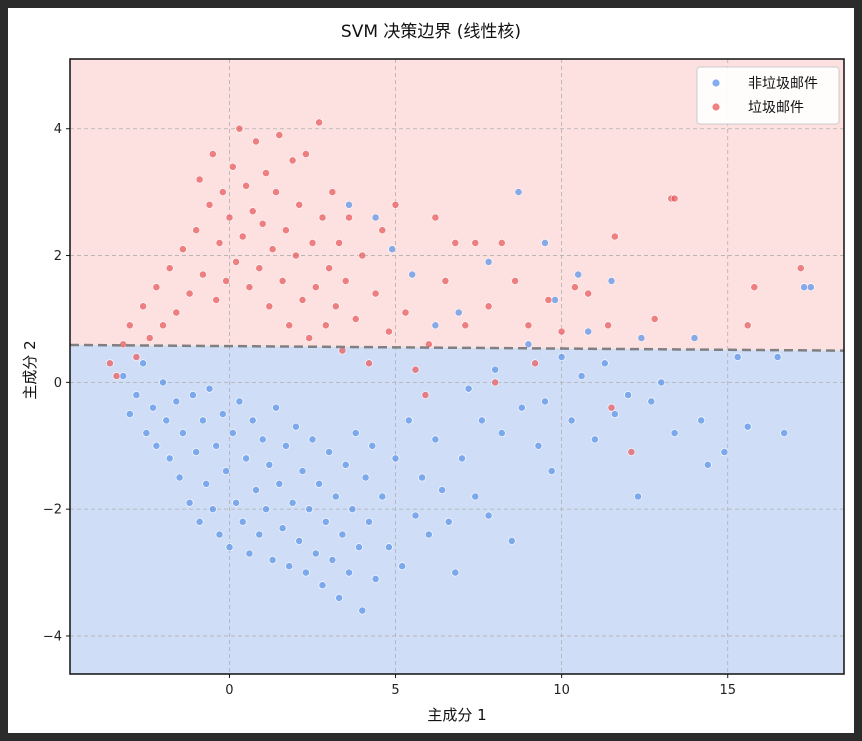 This screenshot has height=741, width=862. What do you see at coordinates (783, 84) in the screenshot?
I see `legend-label-ham: 非垃圾邮件` at bounding box center [783, 84].